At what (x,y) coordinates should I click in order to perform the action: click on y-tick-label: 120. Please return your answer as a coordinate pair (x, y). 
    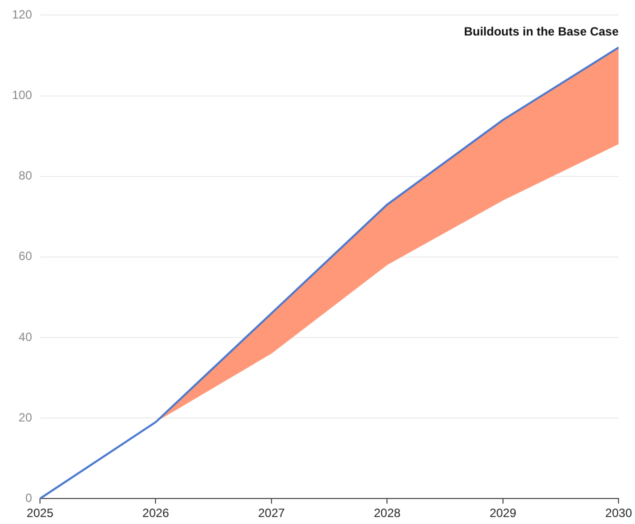
    Looking at the image, I should click on (22, 15).